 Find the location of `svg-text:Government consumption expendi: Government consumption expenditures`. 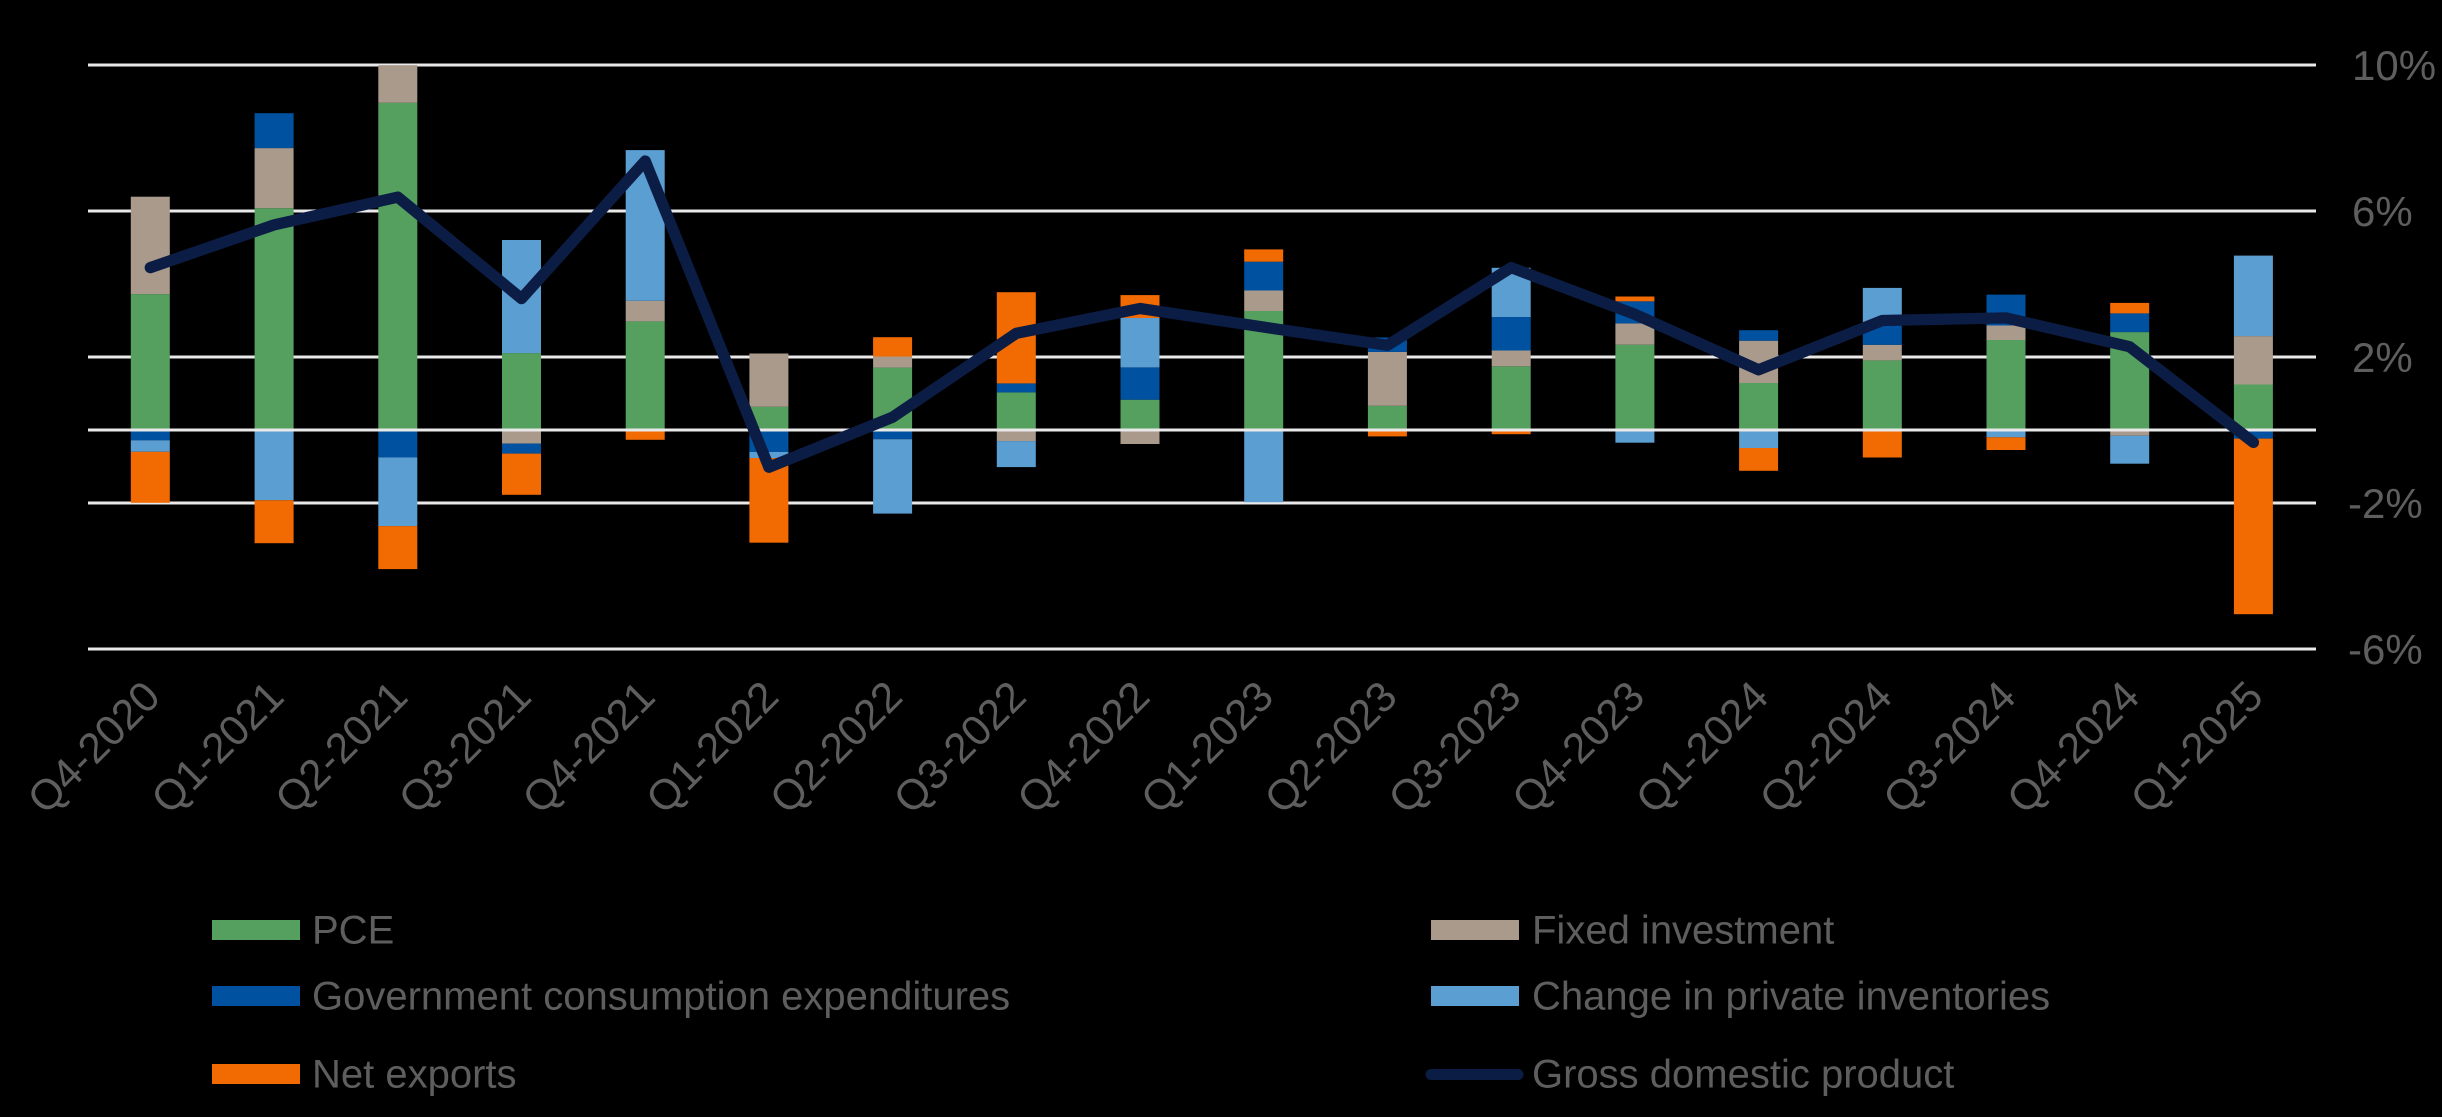

svg-text:Government consumption expendi: Government consumption expenditures is located at coordinates (661, 997).